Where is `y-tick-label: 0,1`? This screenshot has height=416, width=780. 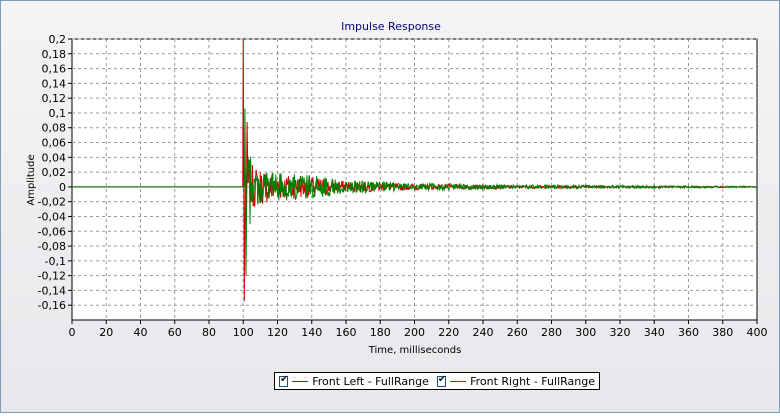
y-tick-label: 0,1 is located at coordinates (58, 113).